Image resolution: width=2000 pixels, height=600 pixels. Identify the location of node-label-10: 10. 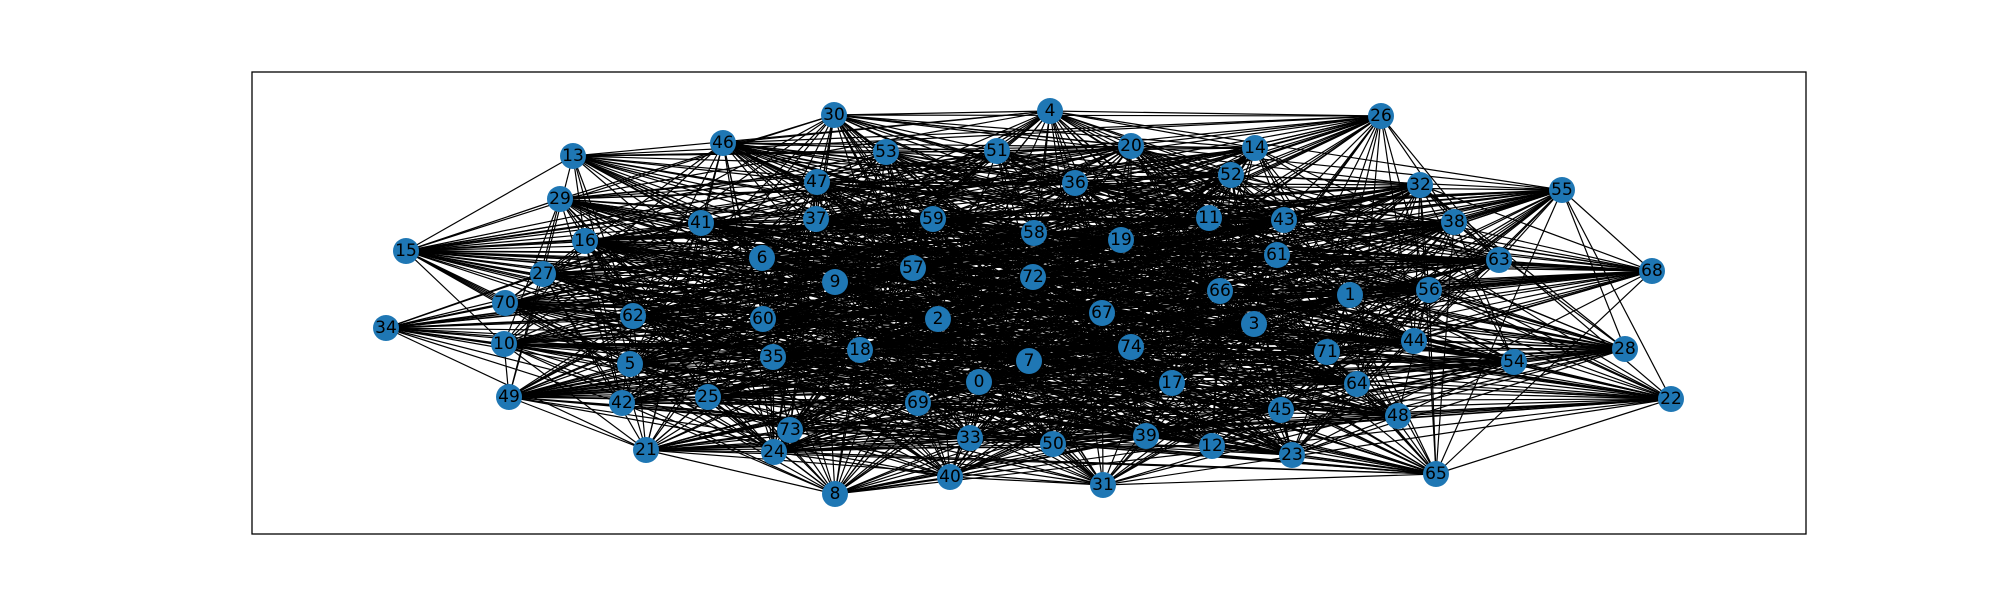
(504, 344).